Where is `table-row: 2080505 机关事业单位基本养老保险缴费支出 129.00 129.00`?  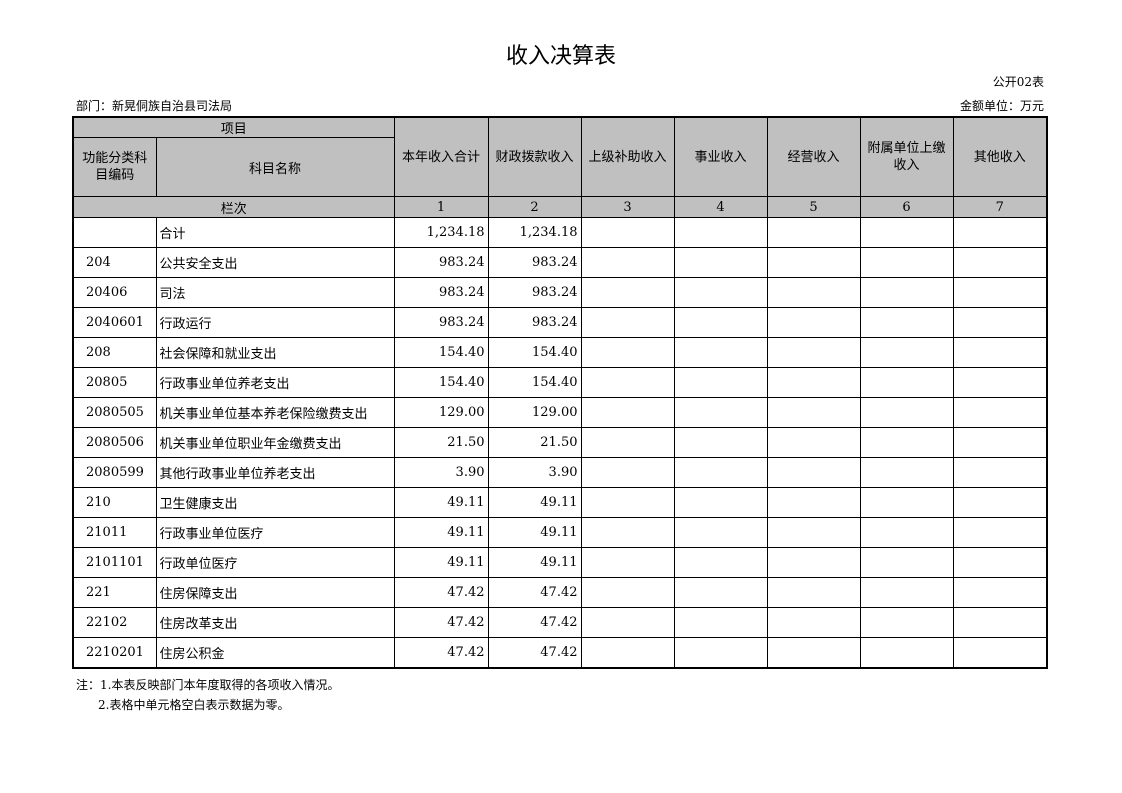 table-row: 2080505 机关事业单位基本养老保险缴费支出 129.00 129.00 is located at coordinates (560, 412).